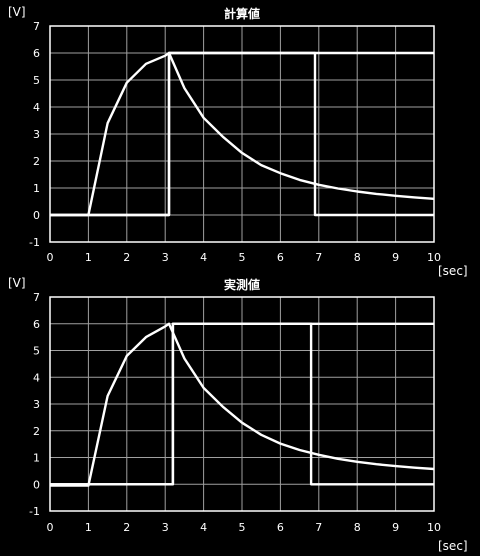  What do you see at coordinates (242, 13) in the screenshot?
I see `chart-title: 計算値` at bounding box center [242, 13].